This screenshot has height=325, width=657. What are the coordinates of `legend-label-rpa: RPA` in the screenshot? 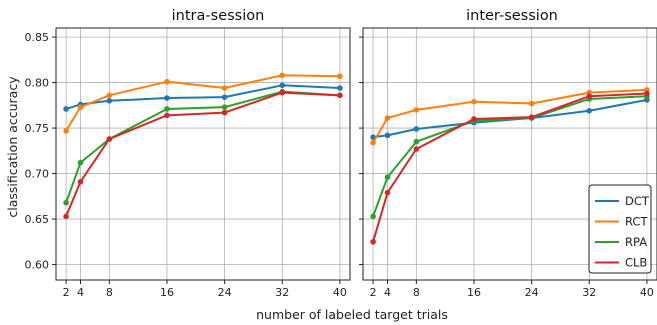 It's located at (636, 242).